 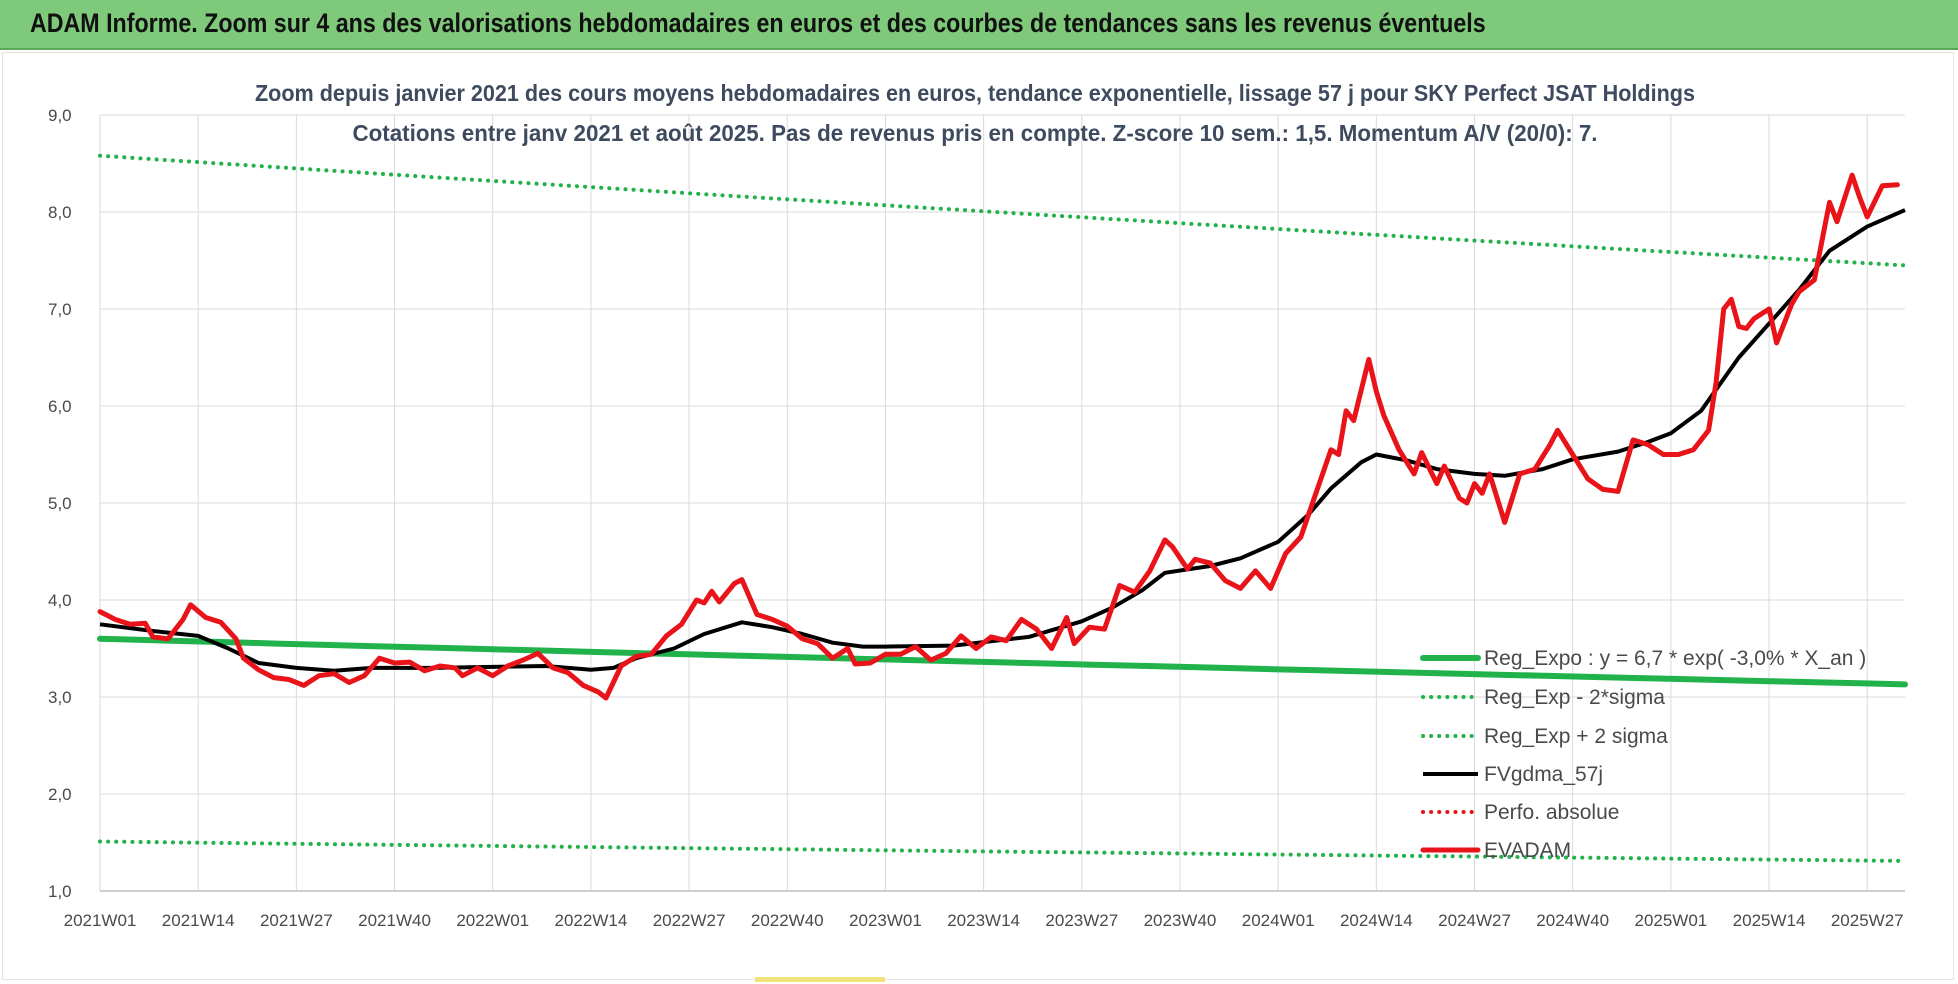 I want to click on series-line-reg-expo-y-6-7-exp-3-0-x-an, so click(x=1002, y=661).